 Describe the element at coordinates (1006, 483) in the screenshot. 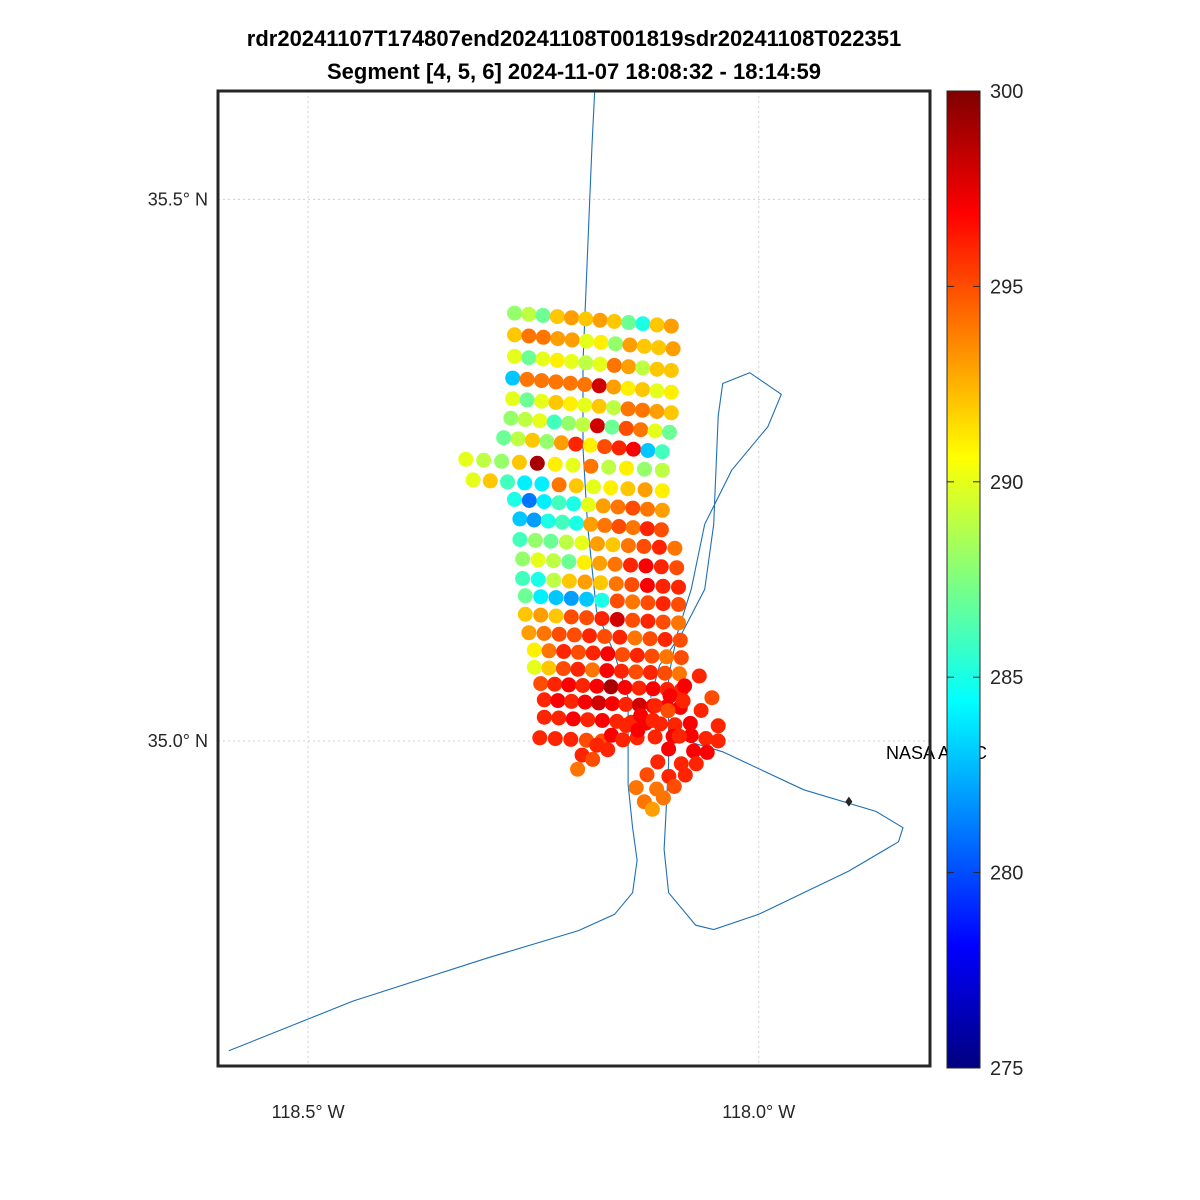

I see `colorbar-tick-label: 290` at that location.